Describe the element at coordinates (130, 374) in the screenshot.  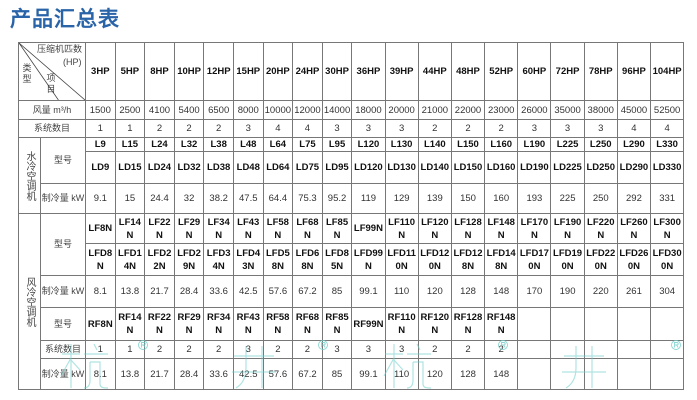
I see `cooling-cell: 13.8` at that location.